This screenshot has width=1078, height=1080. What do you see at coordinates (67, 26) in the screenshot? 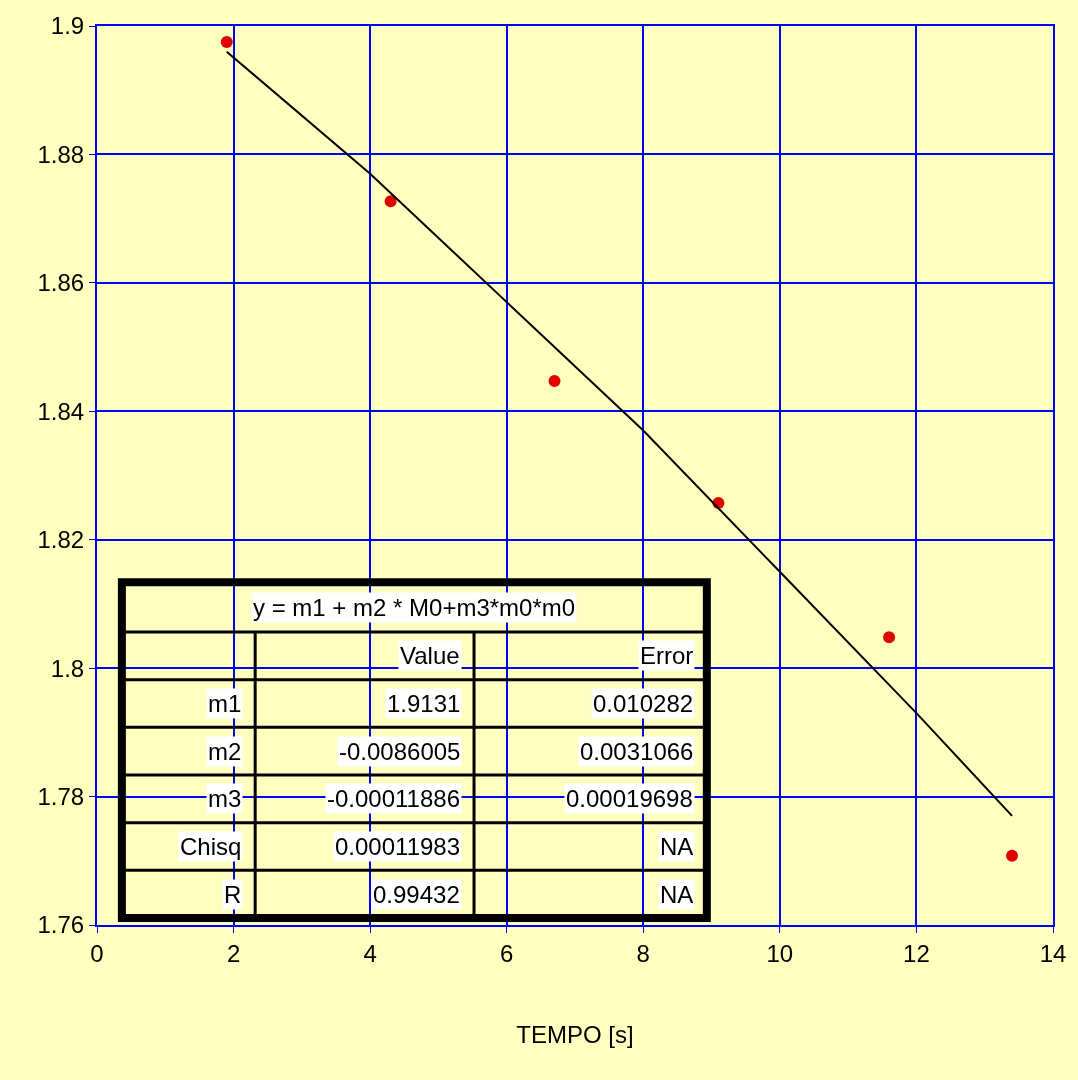
I see `y-tick-label: 1.9` at bounding box center [67, 26].